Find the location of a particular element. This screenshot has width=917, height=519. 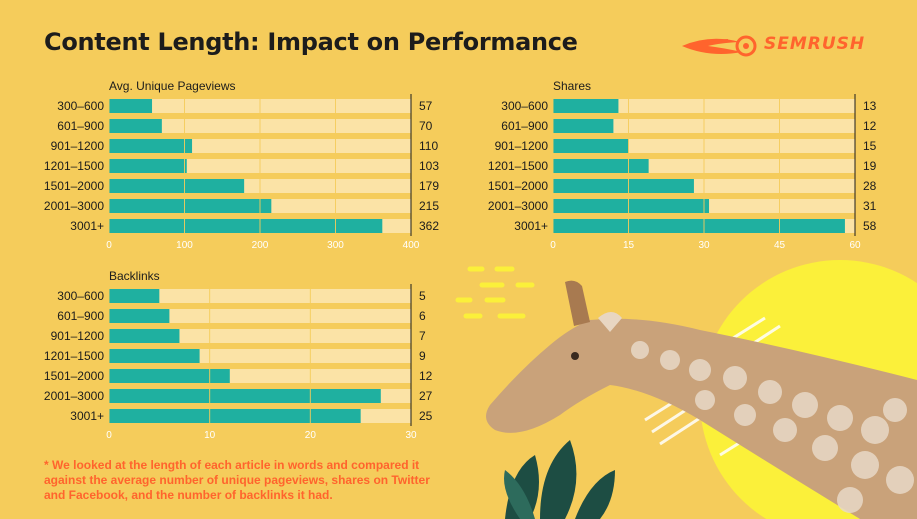

value-label: 13 is located at coordinates (870, 106).